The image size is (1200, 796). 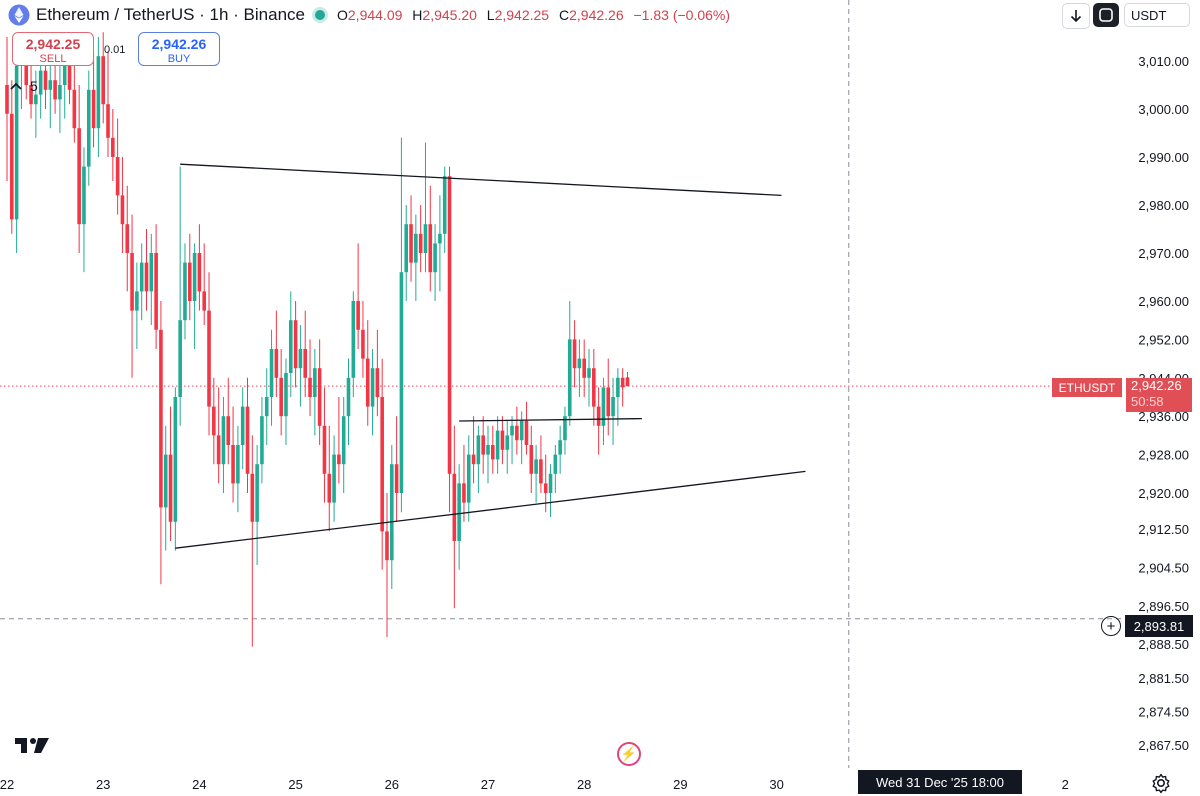 I want to click on tradingview-logo-icon, so click(x=32, y=745).